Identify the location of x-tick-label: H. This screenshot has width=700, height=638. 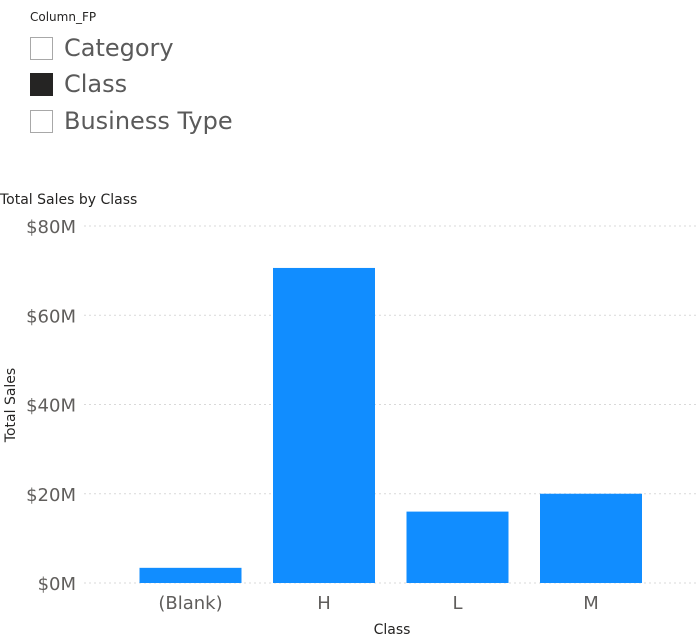
(324, 603).